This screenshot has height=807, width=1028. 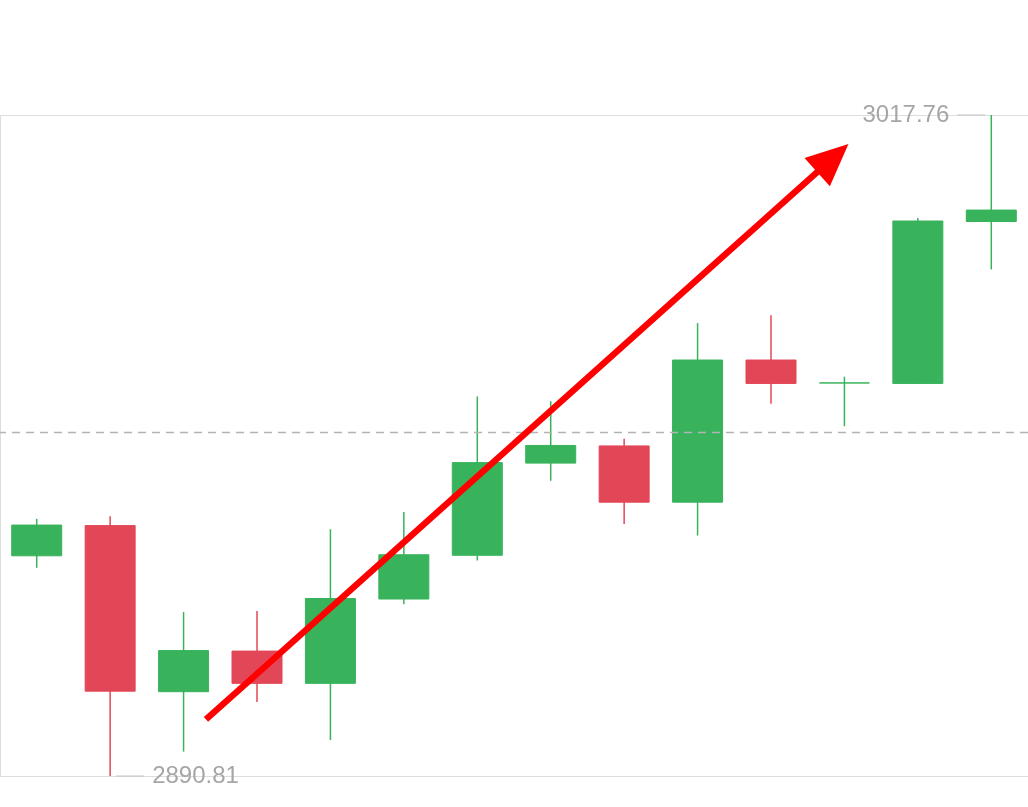 What do you see at coordinates (844, 401) in the screenshot?
I see `candlestick` at bounding box center [844, 401].